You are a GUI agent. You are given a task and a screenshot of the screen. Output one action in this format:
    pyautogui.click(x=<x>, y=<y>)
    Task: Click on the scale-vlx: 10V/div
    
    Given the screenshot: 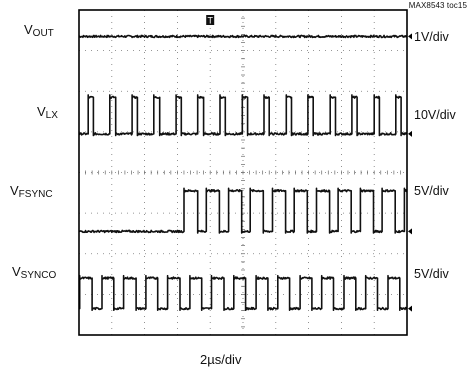 What is the action you would take?
    pyautogui.click(x=435, y=115)
    